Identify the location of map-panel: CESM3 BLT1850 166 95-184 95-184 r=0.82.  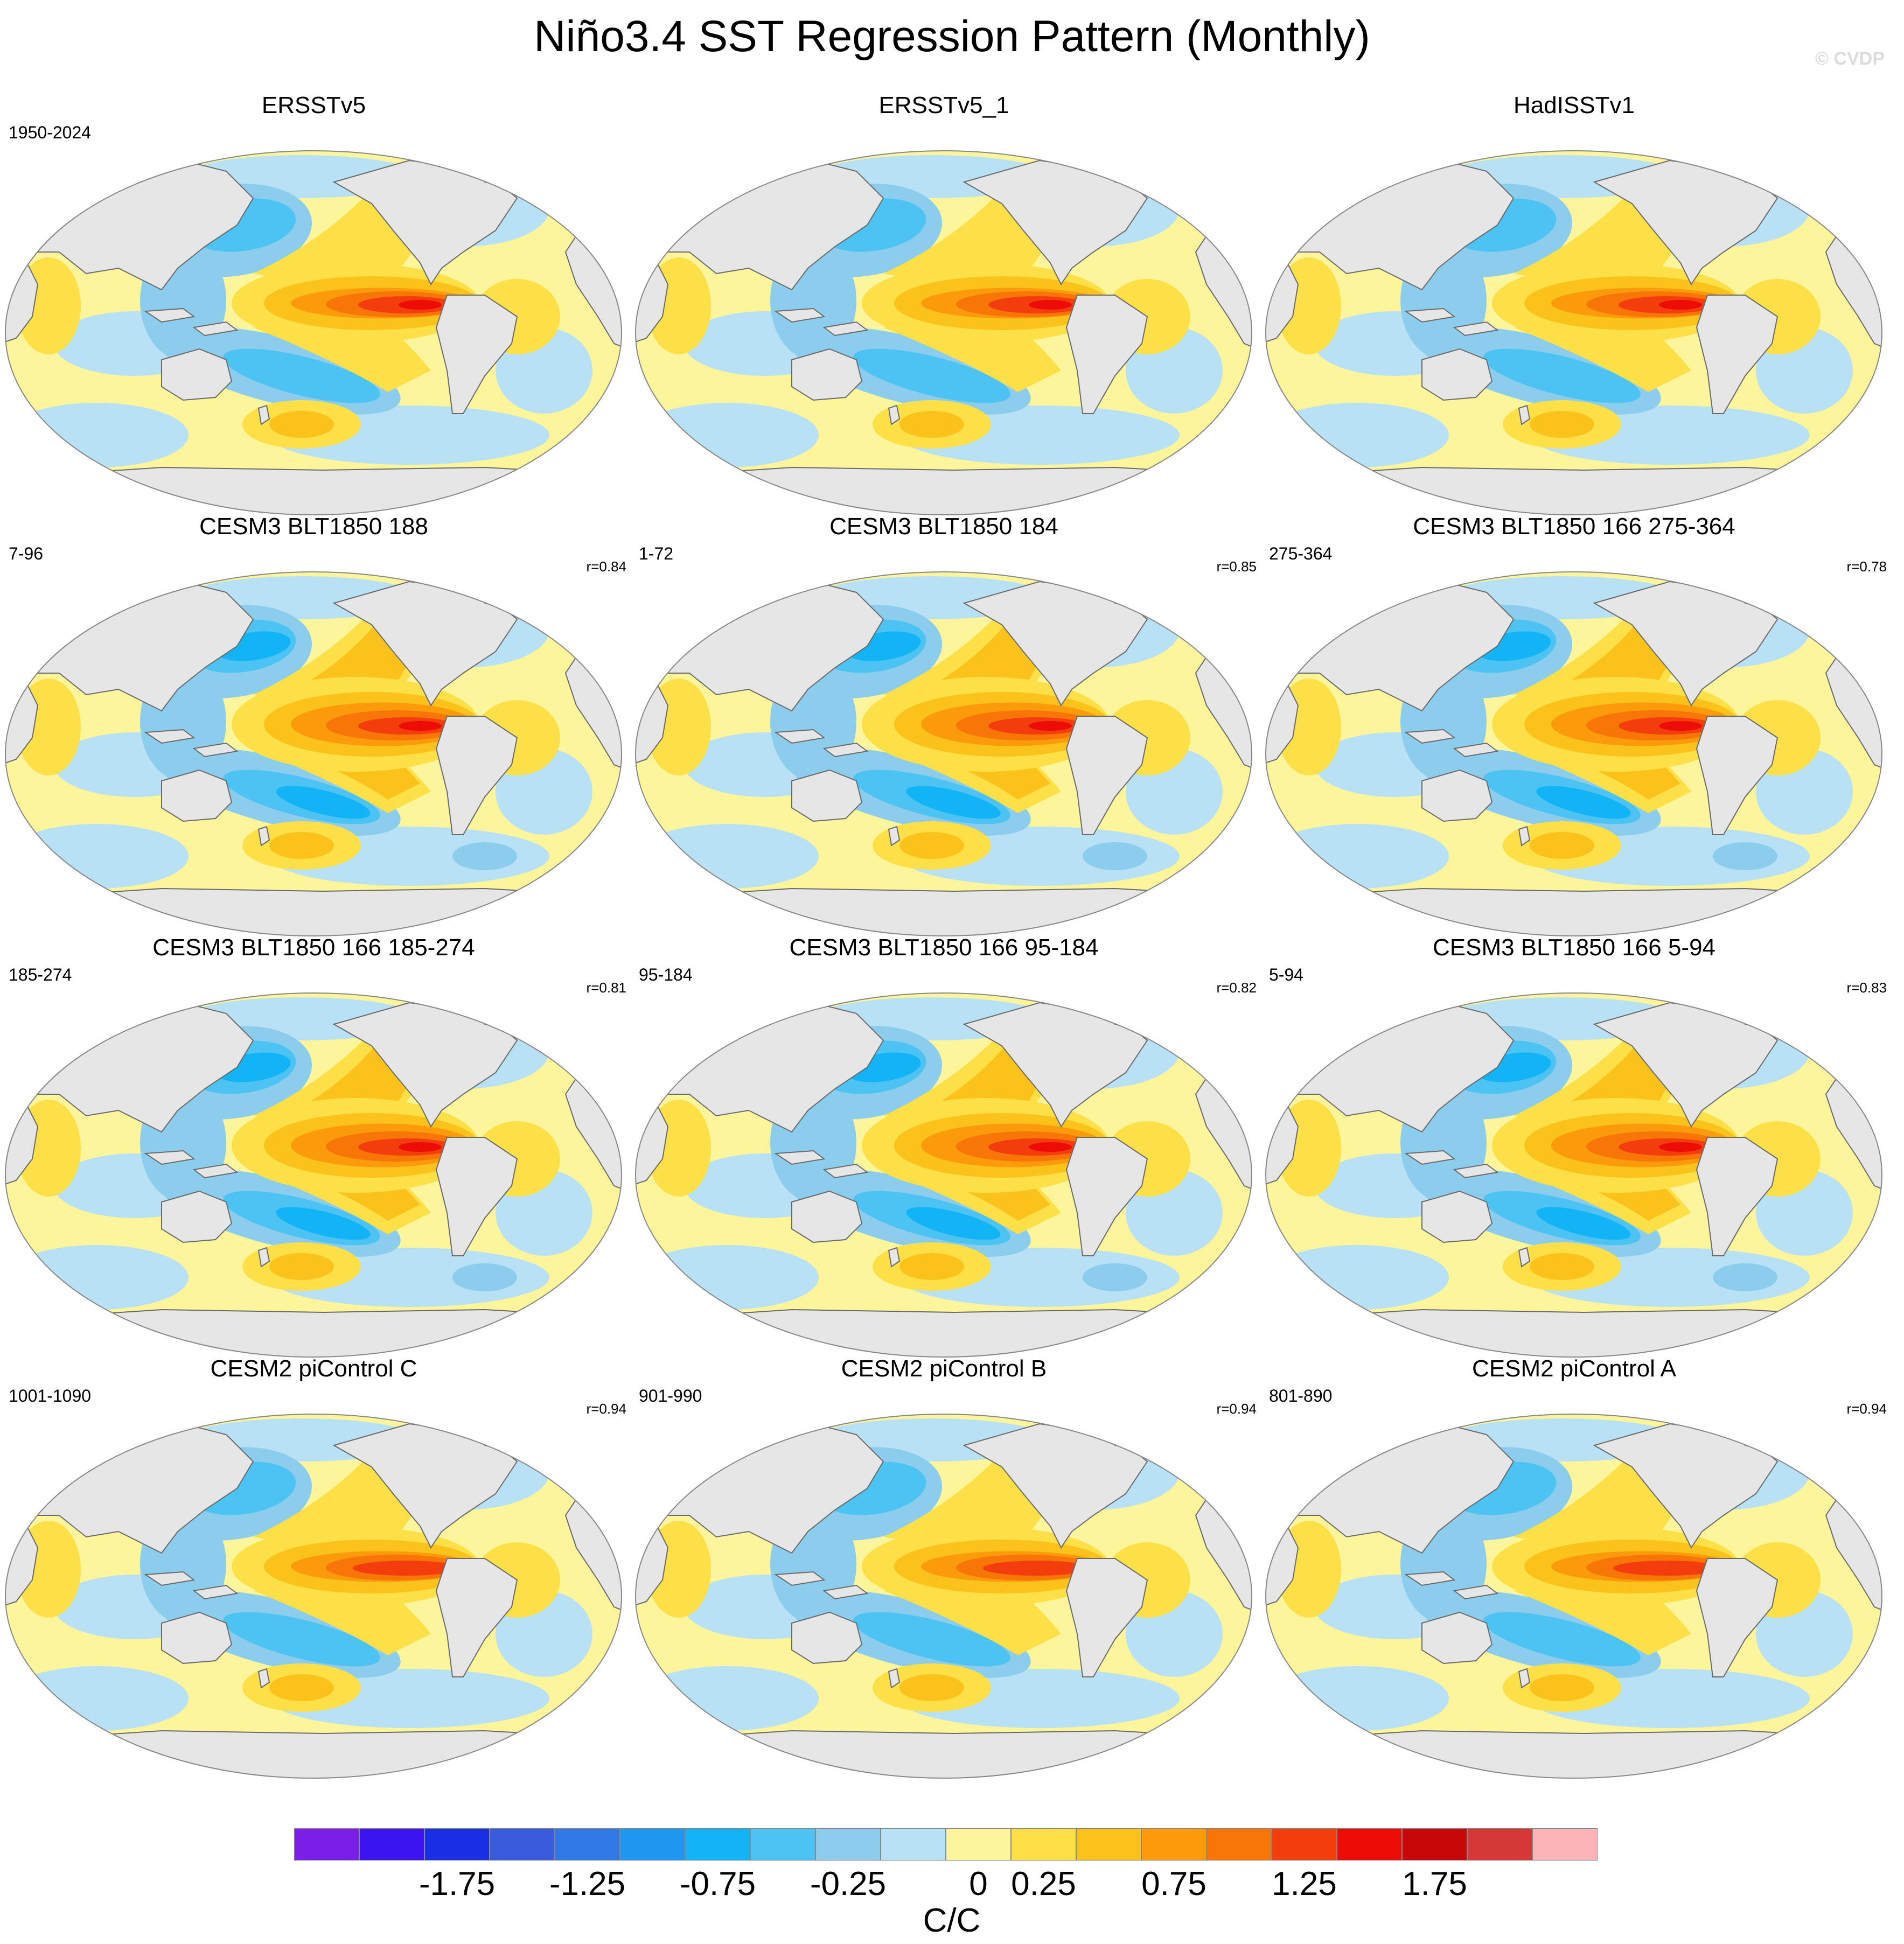
(944, 1145).